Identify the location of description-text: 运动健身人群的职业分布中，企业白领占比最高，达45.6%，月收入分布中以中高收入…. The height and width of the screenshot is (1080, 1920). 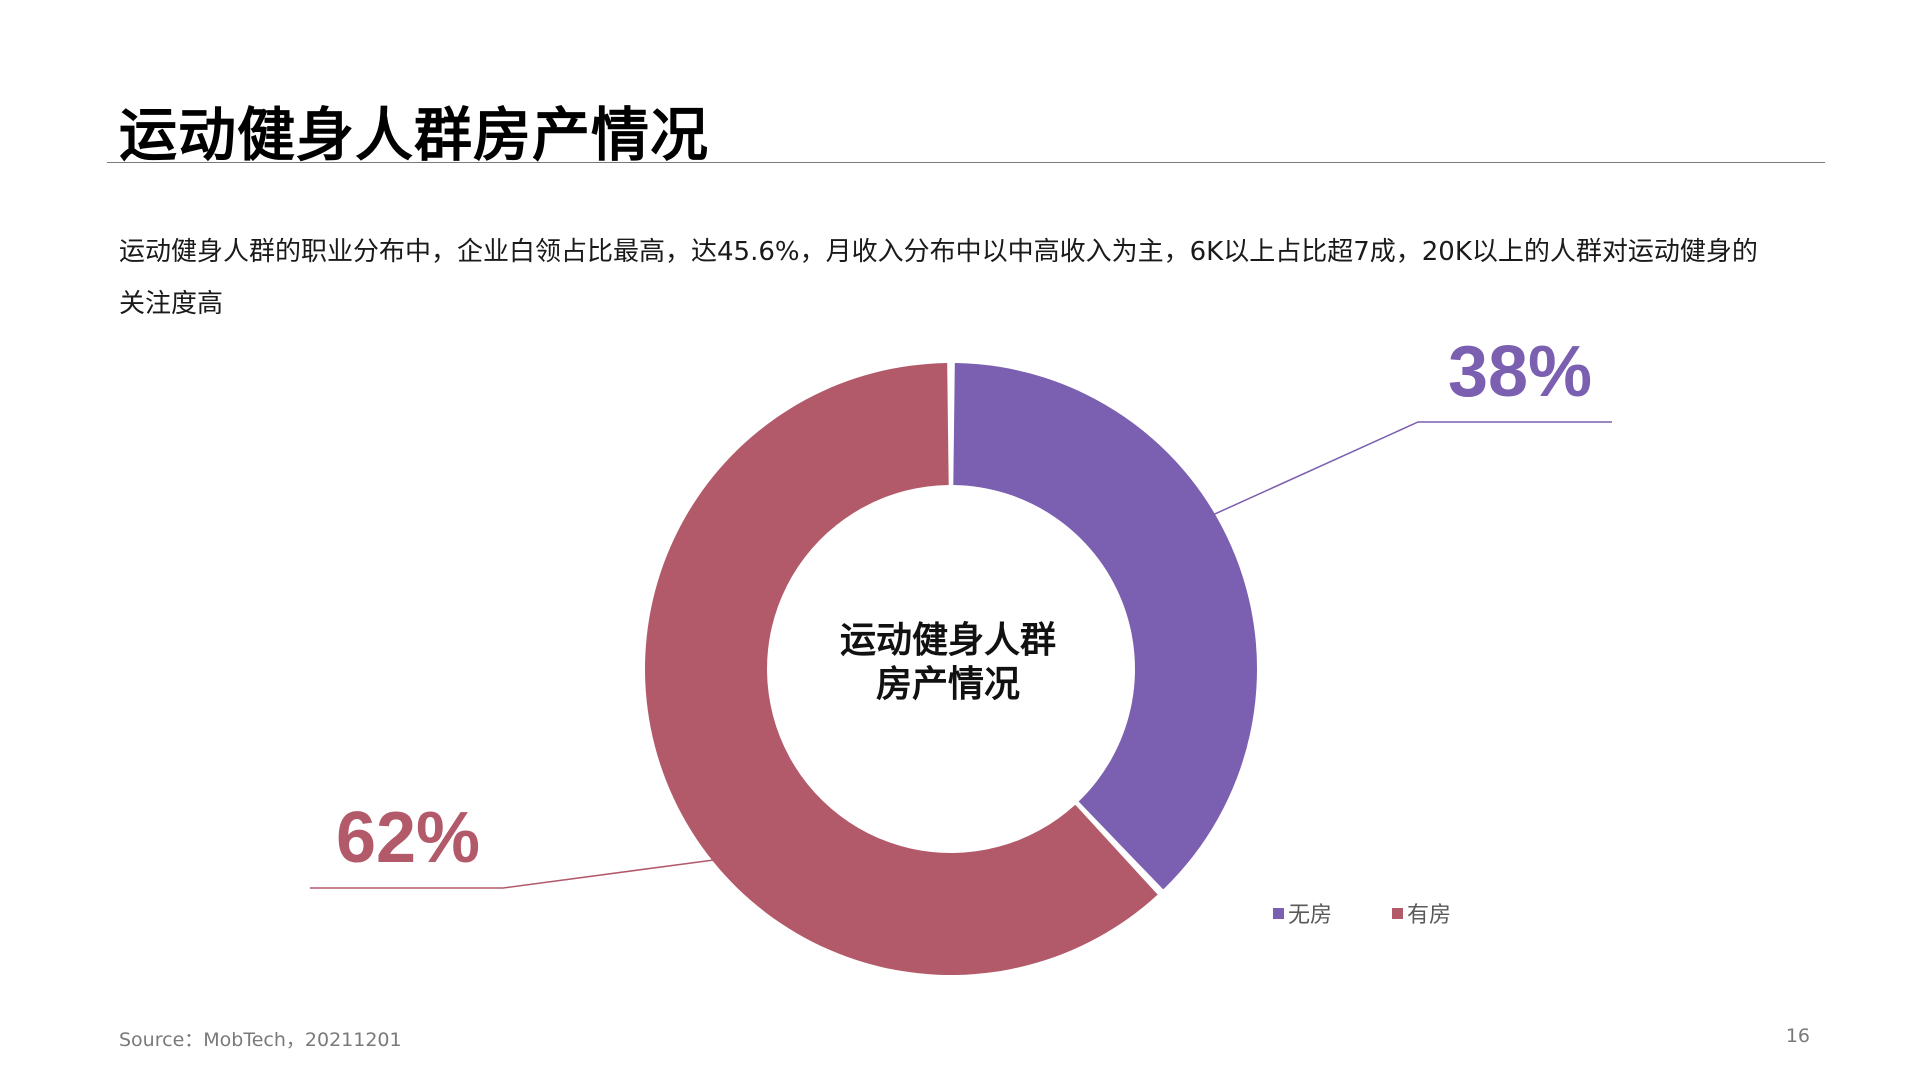
(938, 278).